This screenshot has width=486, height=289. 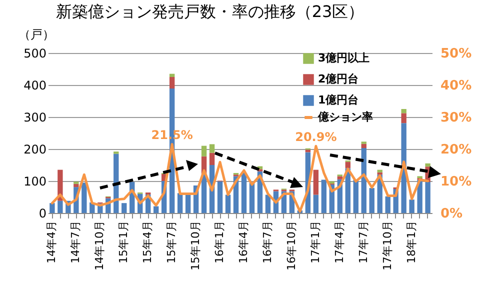 What do you see at coordinates (387, 245) in the screenshot?
I see `x-tick-label: 17年10月` at bounding box center [387, 245].